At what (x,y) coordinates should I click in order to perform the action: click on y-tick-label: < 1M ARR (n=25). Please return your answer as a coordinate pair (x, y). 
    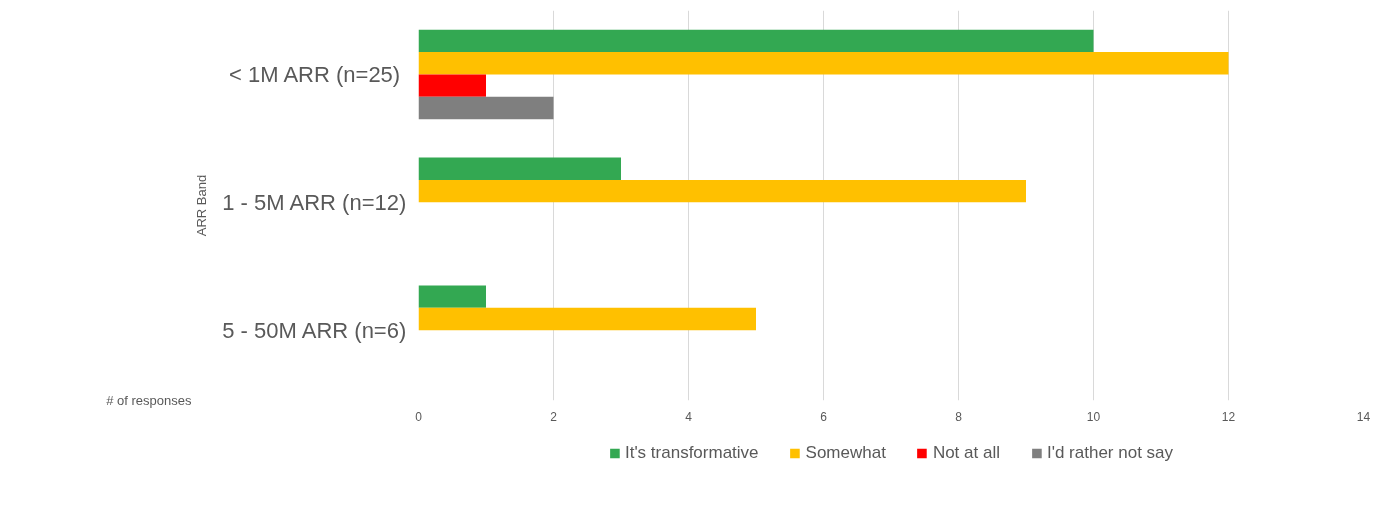
    Looking at the image, I should click on (314, 74).